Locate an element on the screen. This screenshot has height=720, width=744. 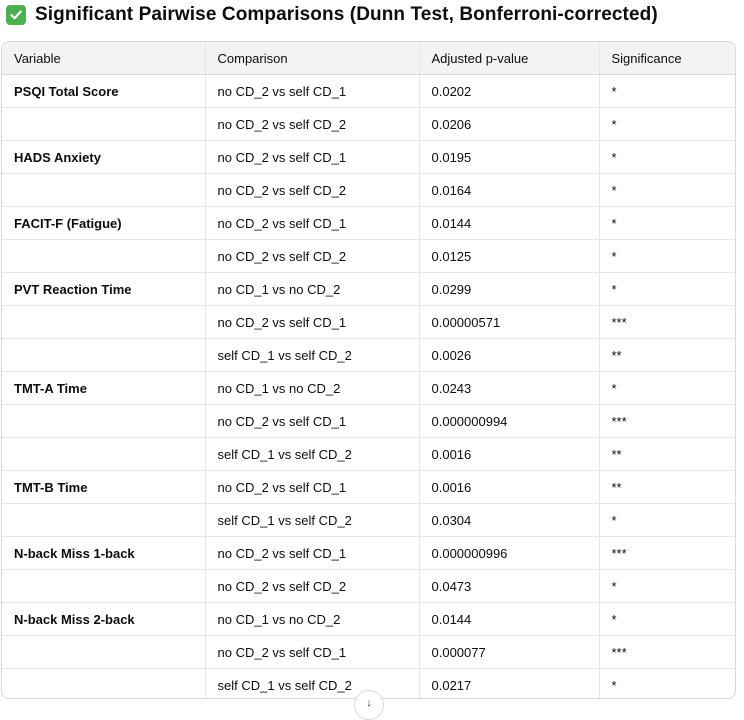
cell-variable: N-back Miss 2-back is located at coordinates (103, 619).